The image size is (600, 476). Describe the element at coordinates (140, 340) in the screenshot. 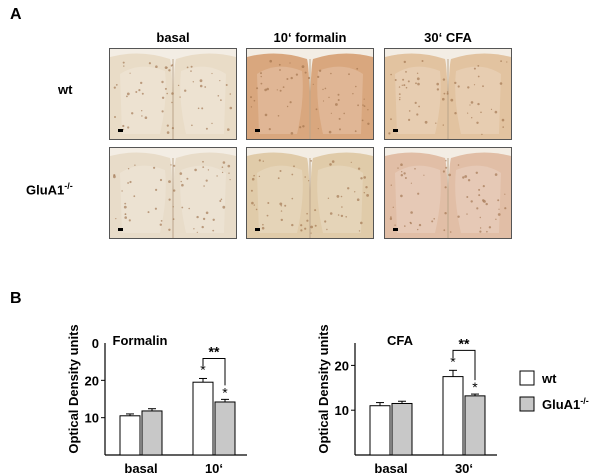

I see `chart-title: Formalin` at that location.